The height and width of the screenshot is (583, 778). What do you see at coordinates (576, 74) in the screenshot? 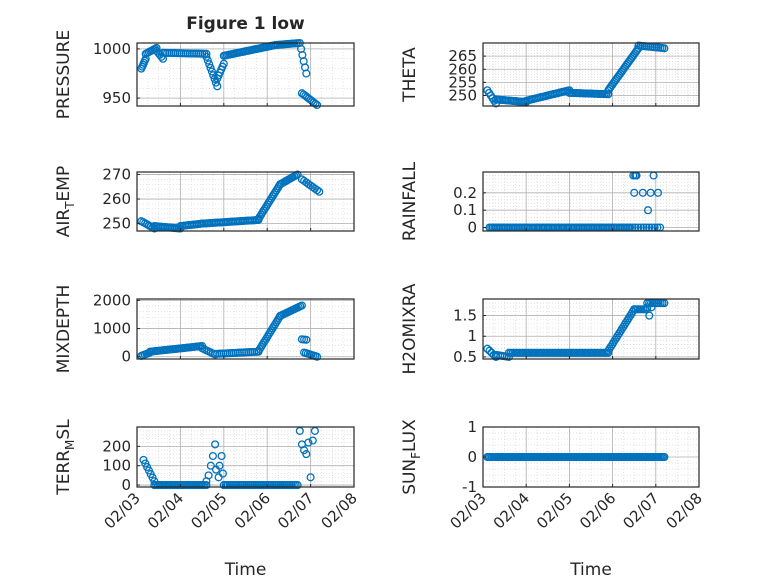
I see `series-theta` at bounding box center [576, 74].